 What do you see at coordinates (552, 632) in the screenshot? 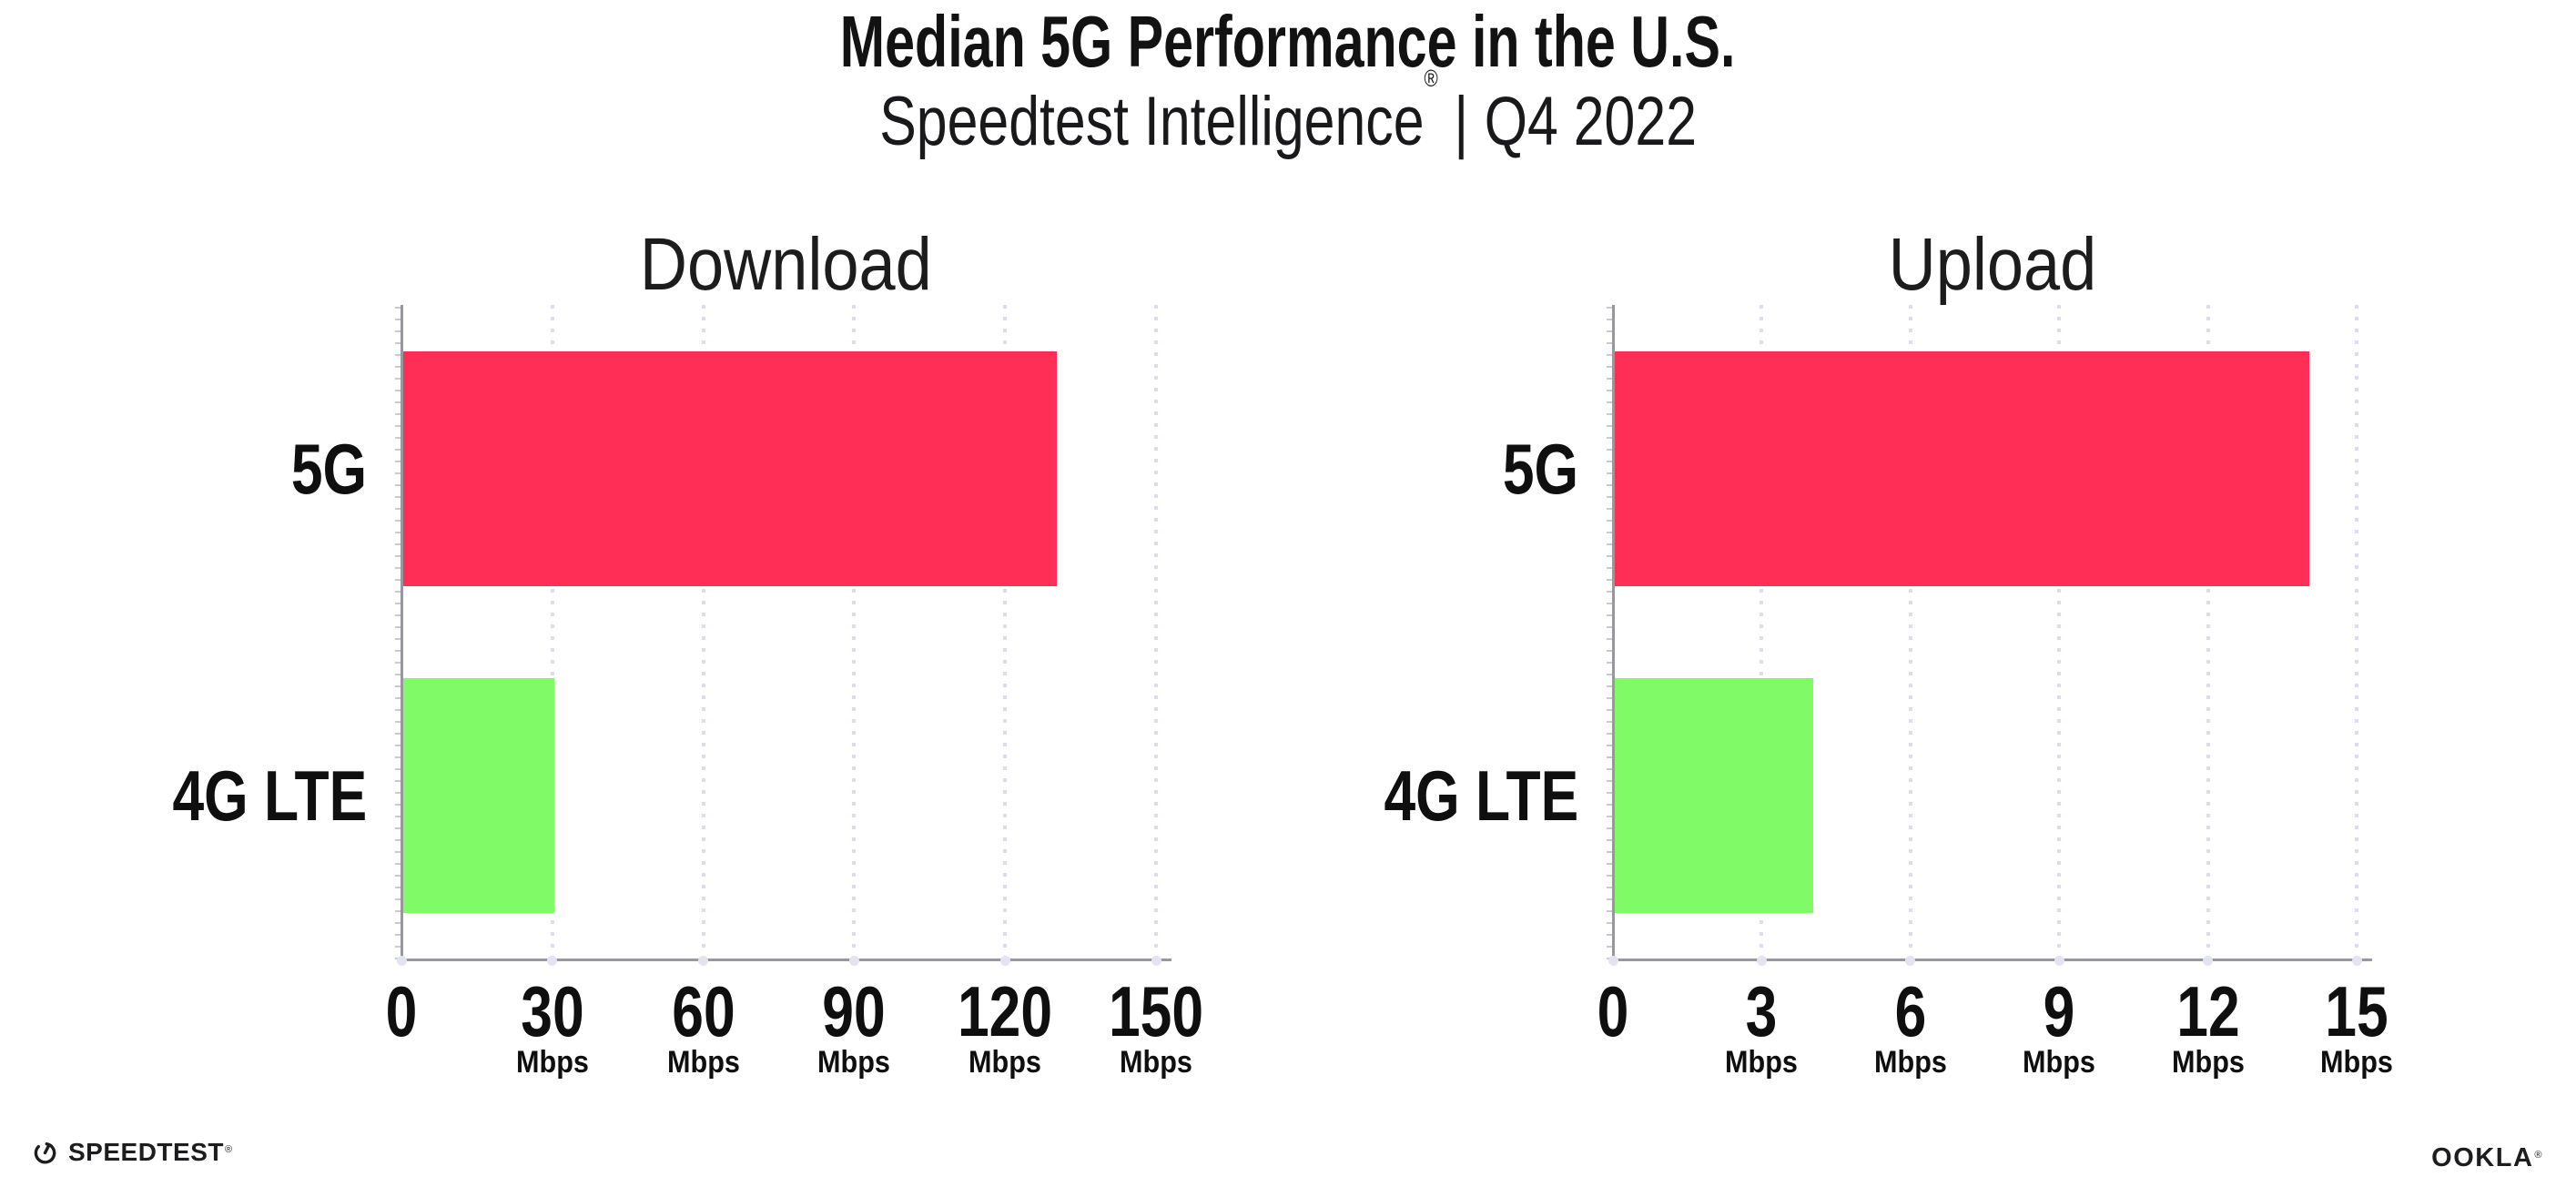
I see `gridline-30-mbps` at bounding box center [552, 632].